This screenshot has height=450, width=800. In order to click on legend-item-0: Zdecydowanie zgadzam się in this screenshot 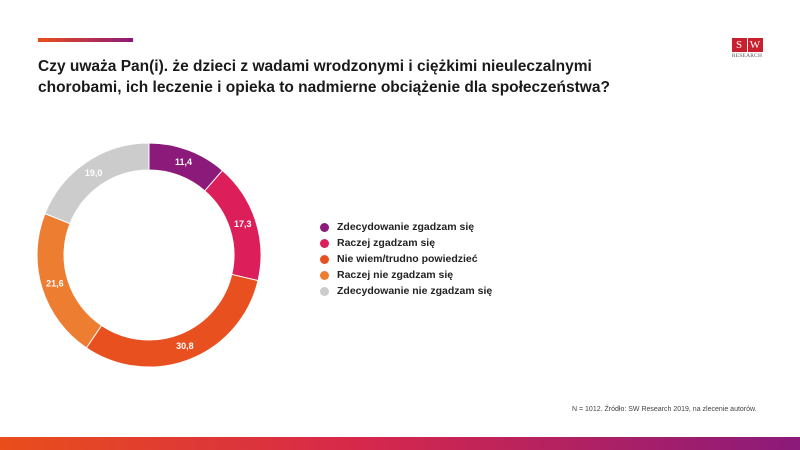, I will do `click(406, 227)`.